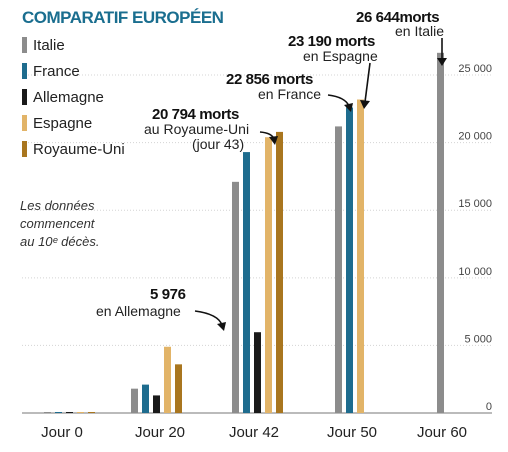 This screenshot has width=508, height=452. Describe the element at coordinates (24, 45) in the screenshot. I see `legend-swatch-italie` at that location.